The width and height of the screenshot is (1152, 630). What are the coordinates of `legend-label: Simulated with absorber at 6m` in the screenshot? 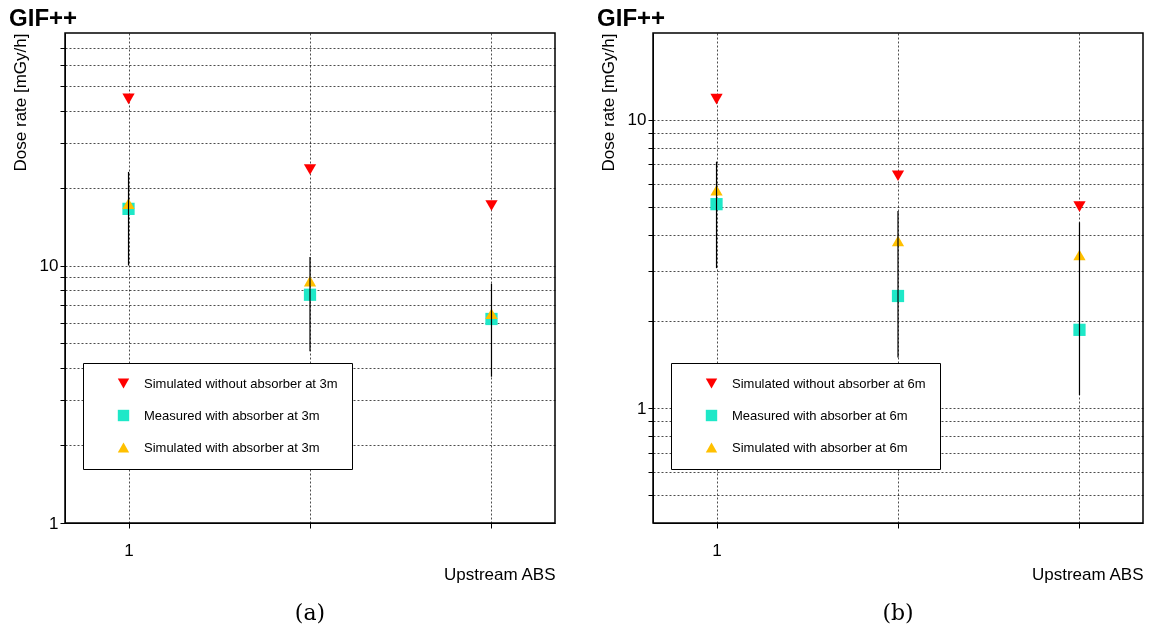 It's located at (820, 447).